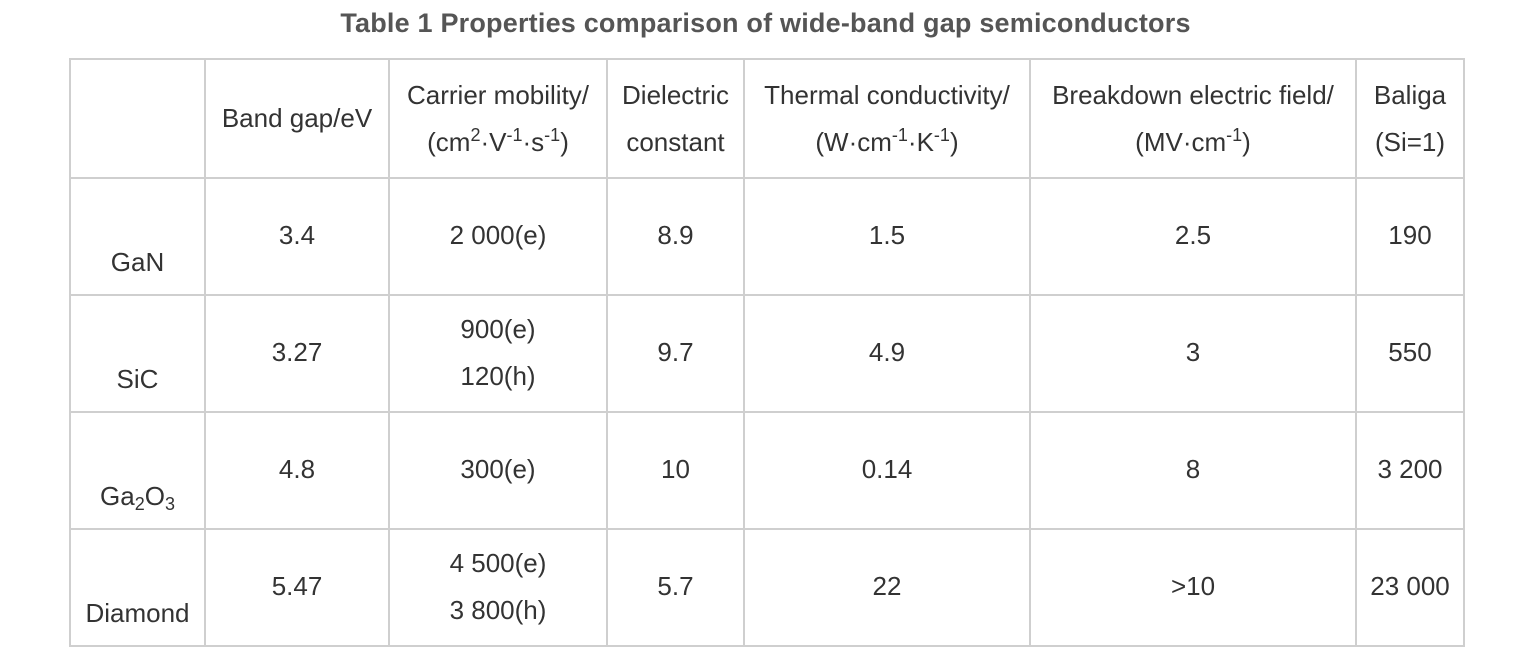 The width and height of the screenshot is (1531, 672). Describe the element at coordinates (137, 498) in the screenshot. I see `material-label: Ga2O3` at that location.